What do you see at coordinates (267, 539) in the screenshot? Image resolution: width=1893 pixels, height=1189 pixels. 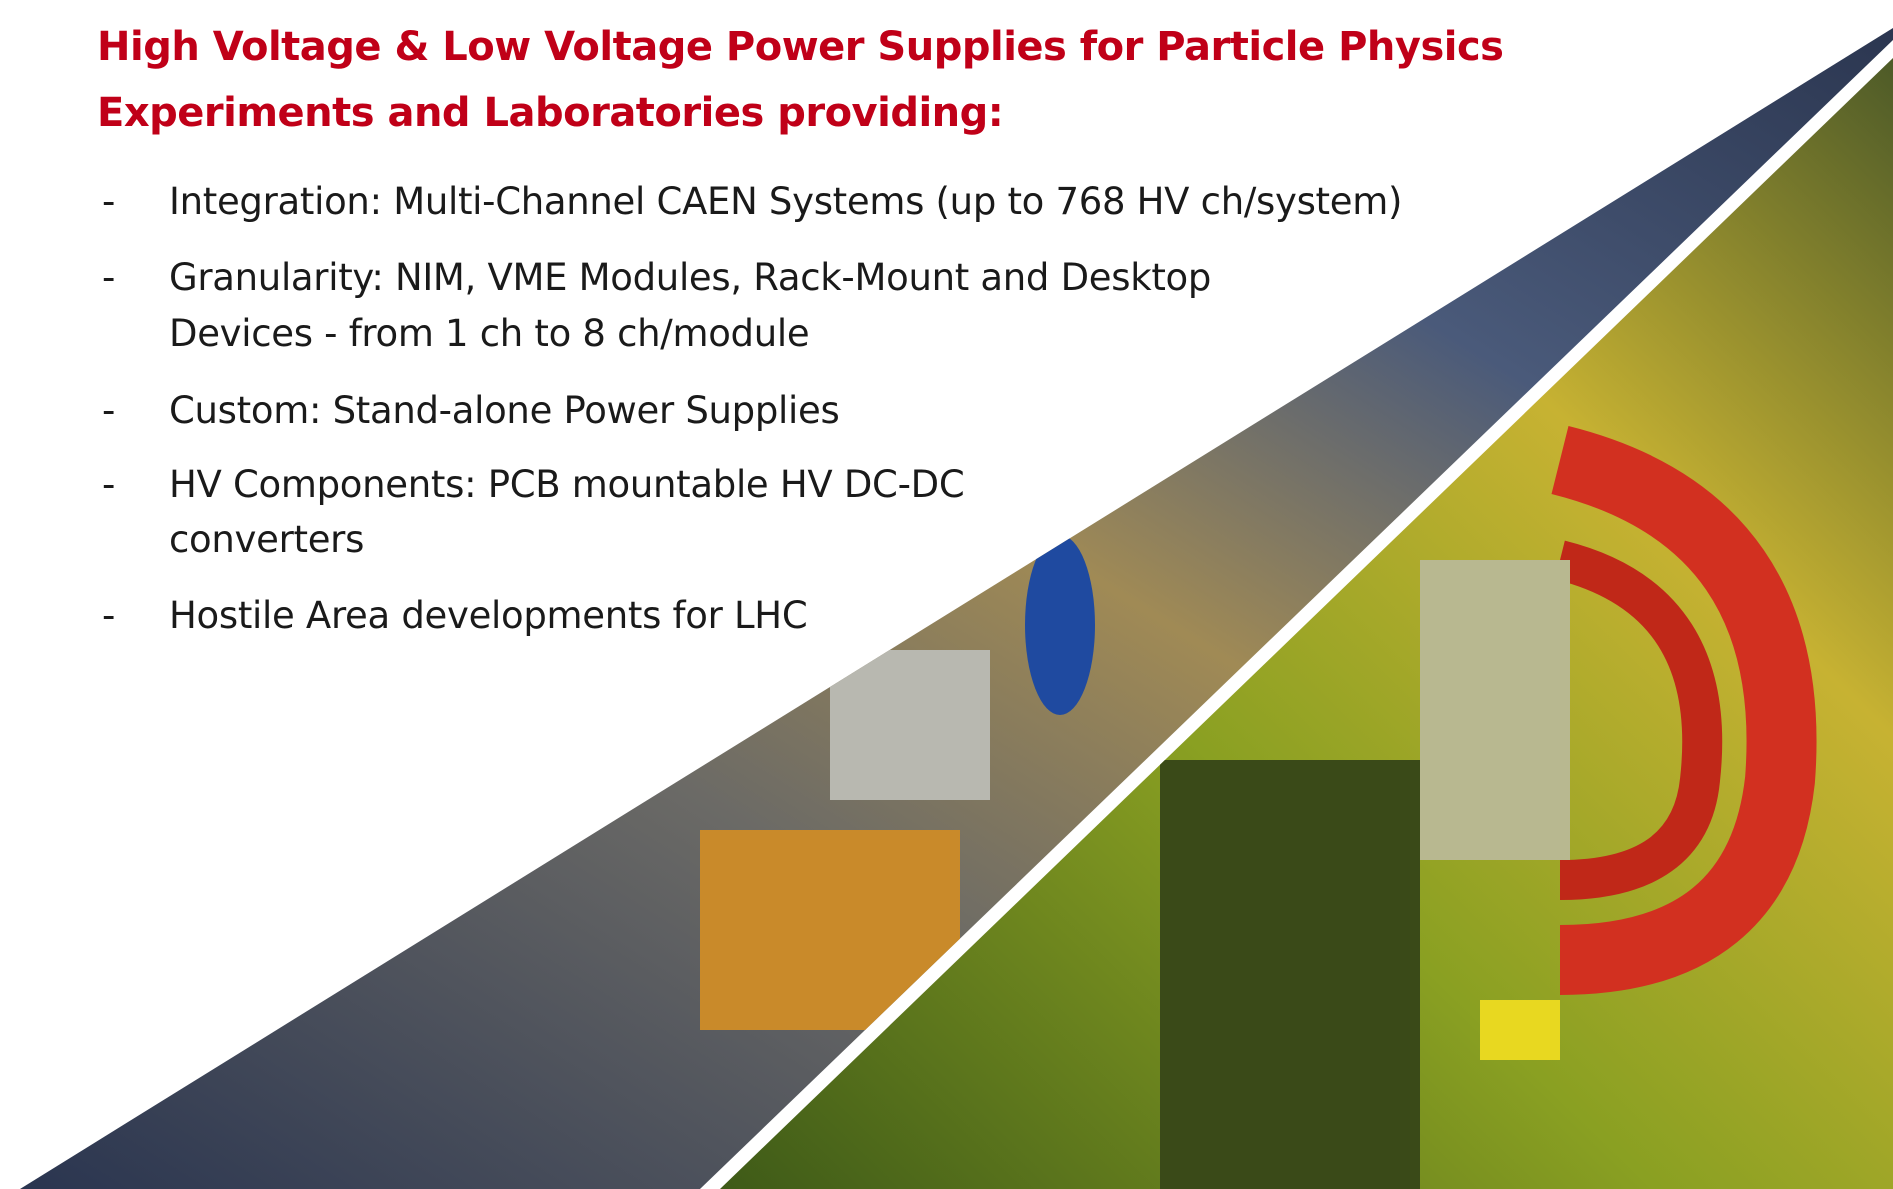 I see `bullet-text: converters` at bounding box center [267, 539].